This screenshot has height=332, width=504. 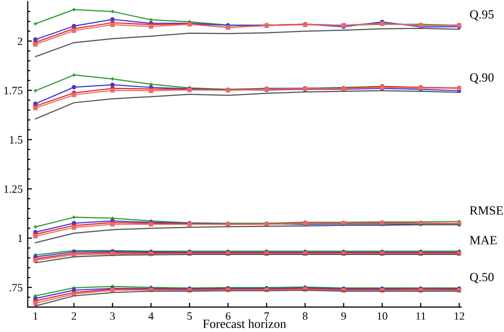 What do you see at coordinates (482, 278) in the screenshot?
I see `text: Q.50` at bounding box center [482, 278].